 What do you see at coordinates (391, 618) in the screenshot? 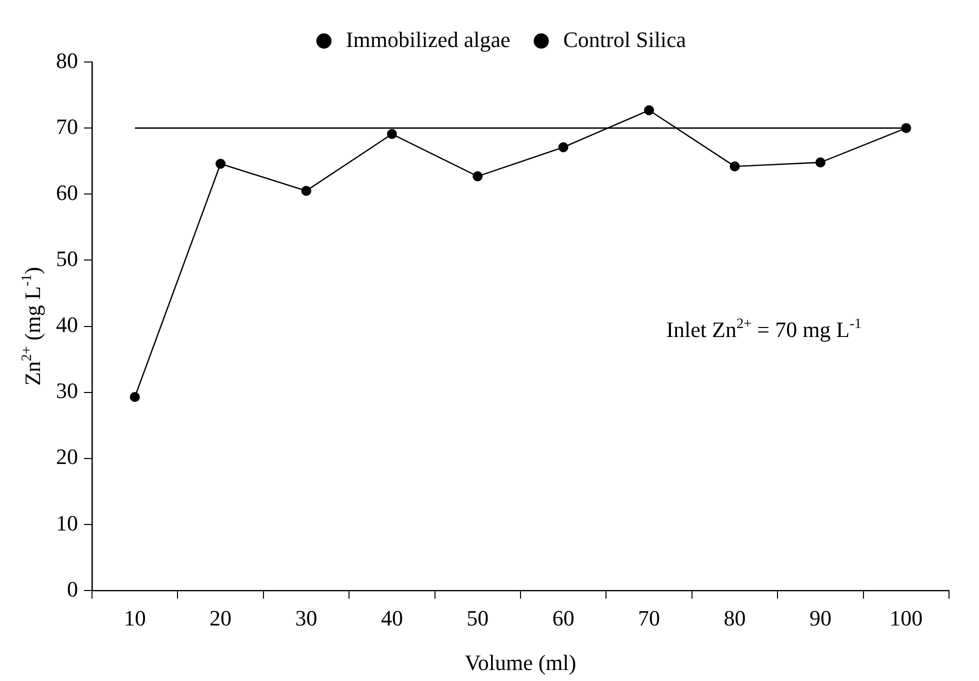
I see `x-tick-label: 40` at bounding box center [391, 618].